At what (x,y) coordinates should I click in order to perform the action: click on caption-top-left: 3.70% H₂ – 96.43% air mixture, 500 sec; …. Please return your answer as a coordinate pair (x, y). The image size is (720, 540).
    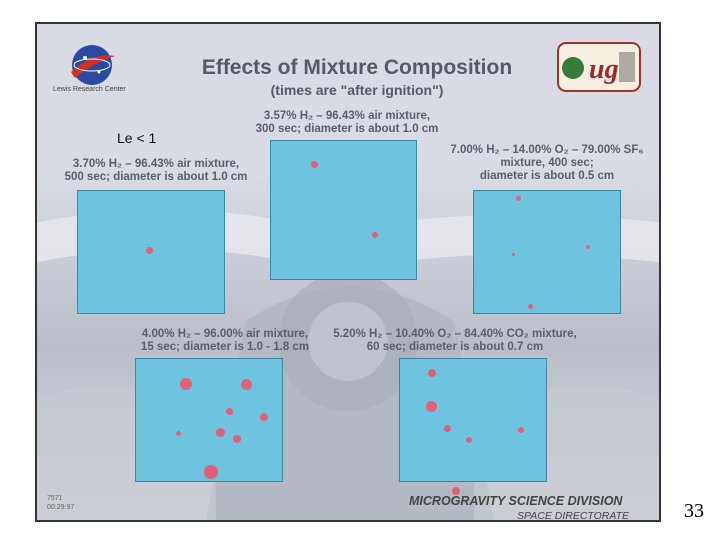
    Looking at the image, I should click on (156, 170).